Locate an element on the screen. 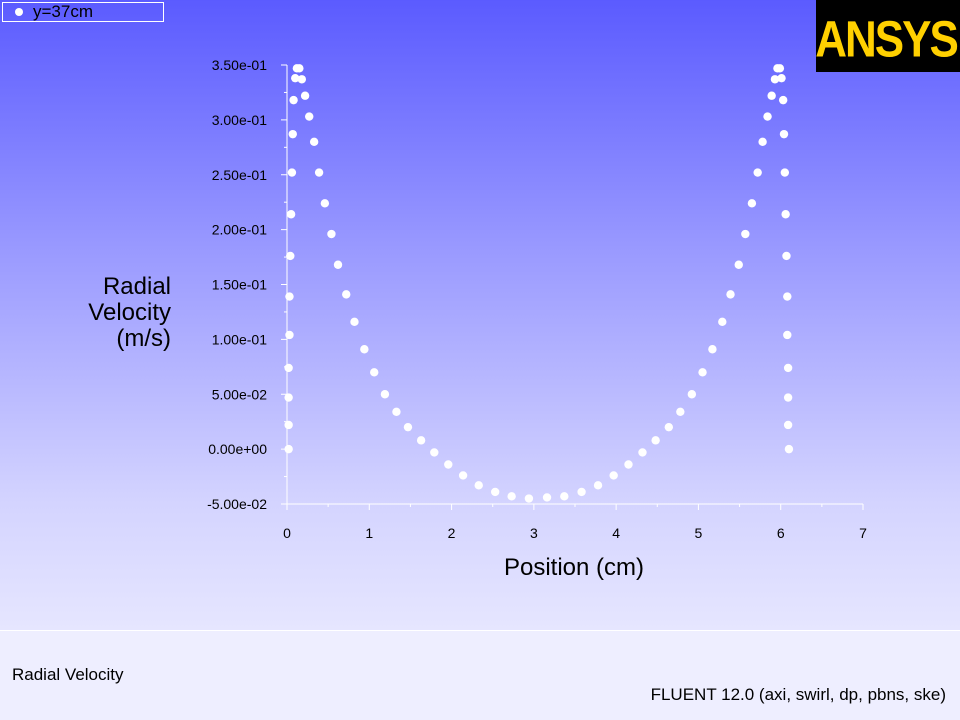 The width and height of the screenshot is (960, 720). x-axis-ticks: 0 1 2 3 4 5 6 7 is located at coordinates (575, 522).